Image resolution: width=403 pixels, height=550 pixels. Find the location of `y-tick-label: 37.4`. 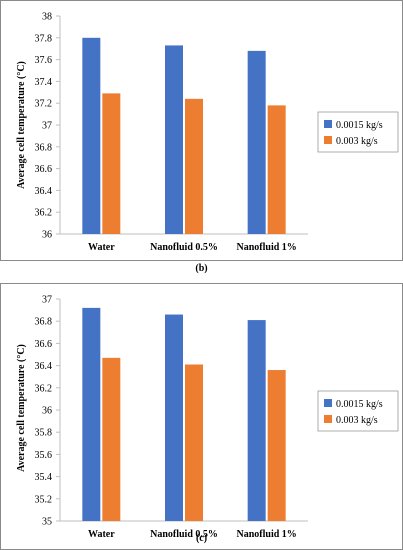

y-tick-label: 37.4 is located at coordinates (44, 82).